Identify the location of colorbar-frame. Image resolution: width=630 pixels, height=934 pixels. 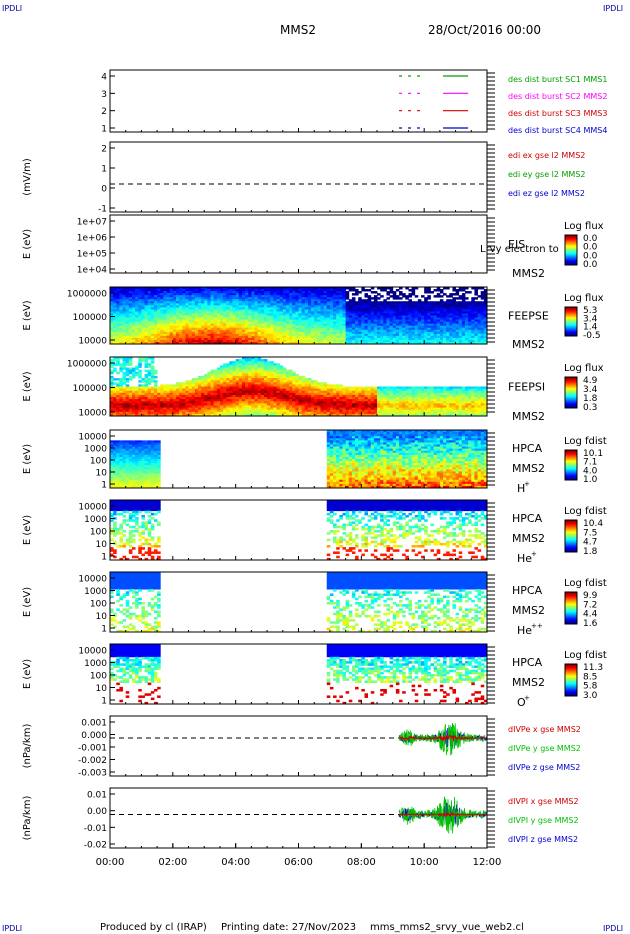
(571, 250).